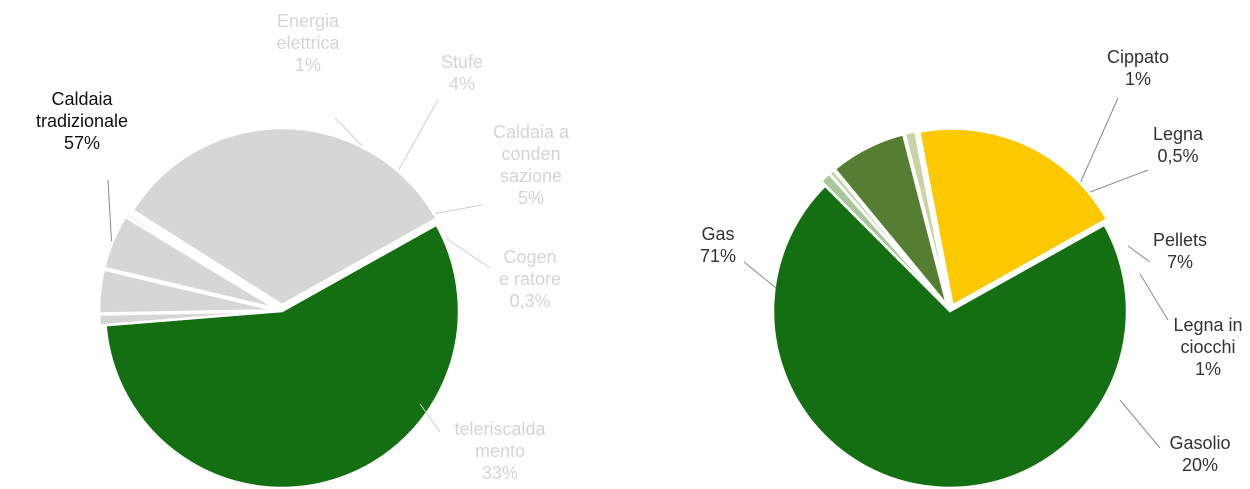 This screenshot has height=489, width=1250. I want to click on pie-slice-pellets, so click(890, 219).